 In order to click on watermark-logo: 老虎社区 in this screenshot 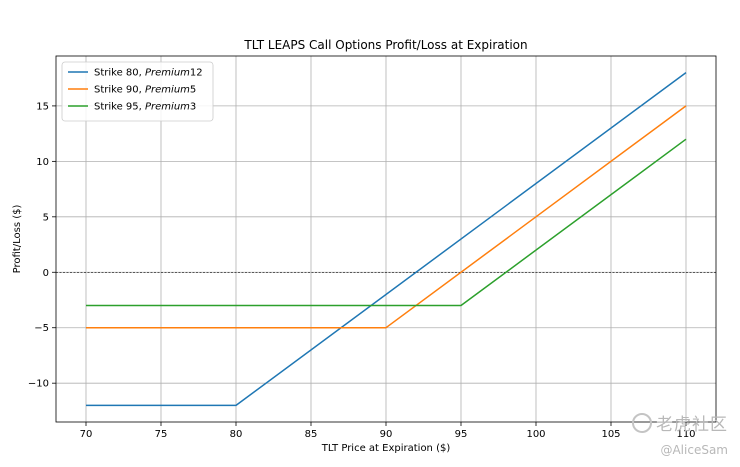, I will do `click(680, 422)`.